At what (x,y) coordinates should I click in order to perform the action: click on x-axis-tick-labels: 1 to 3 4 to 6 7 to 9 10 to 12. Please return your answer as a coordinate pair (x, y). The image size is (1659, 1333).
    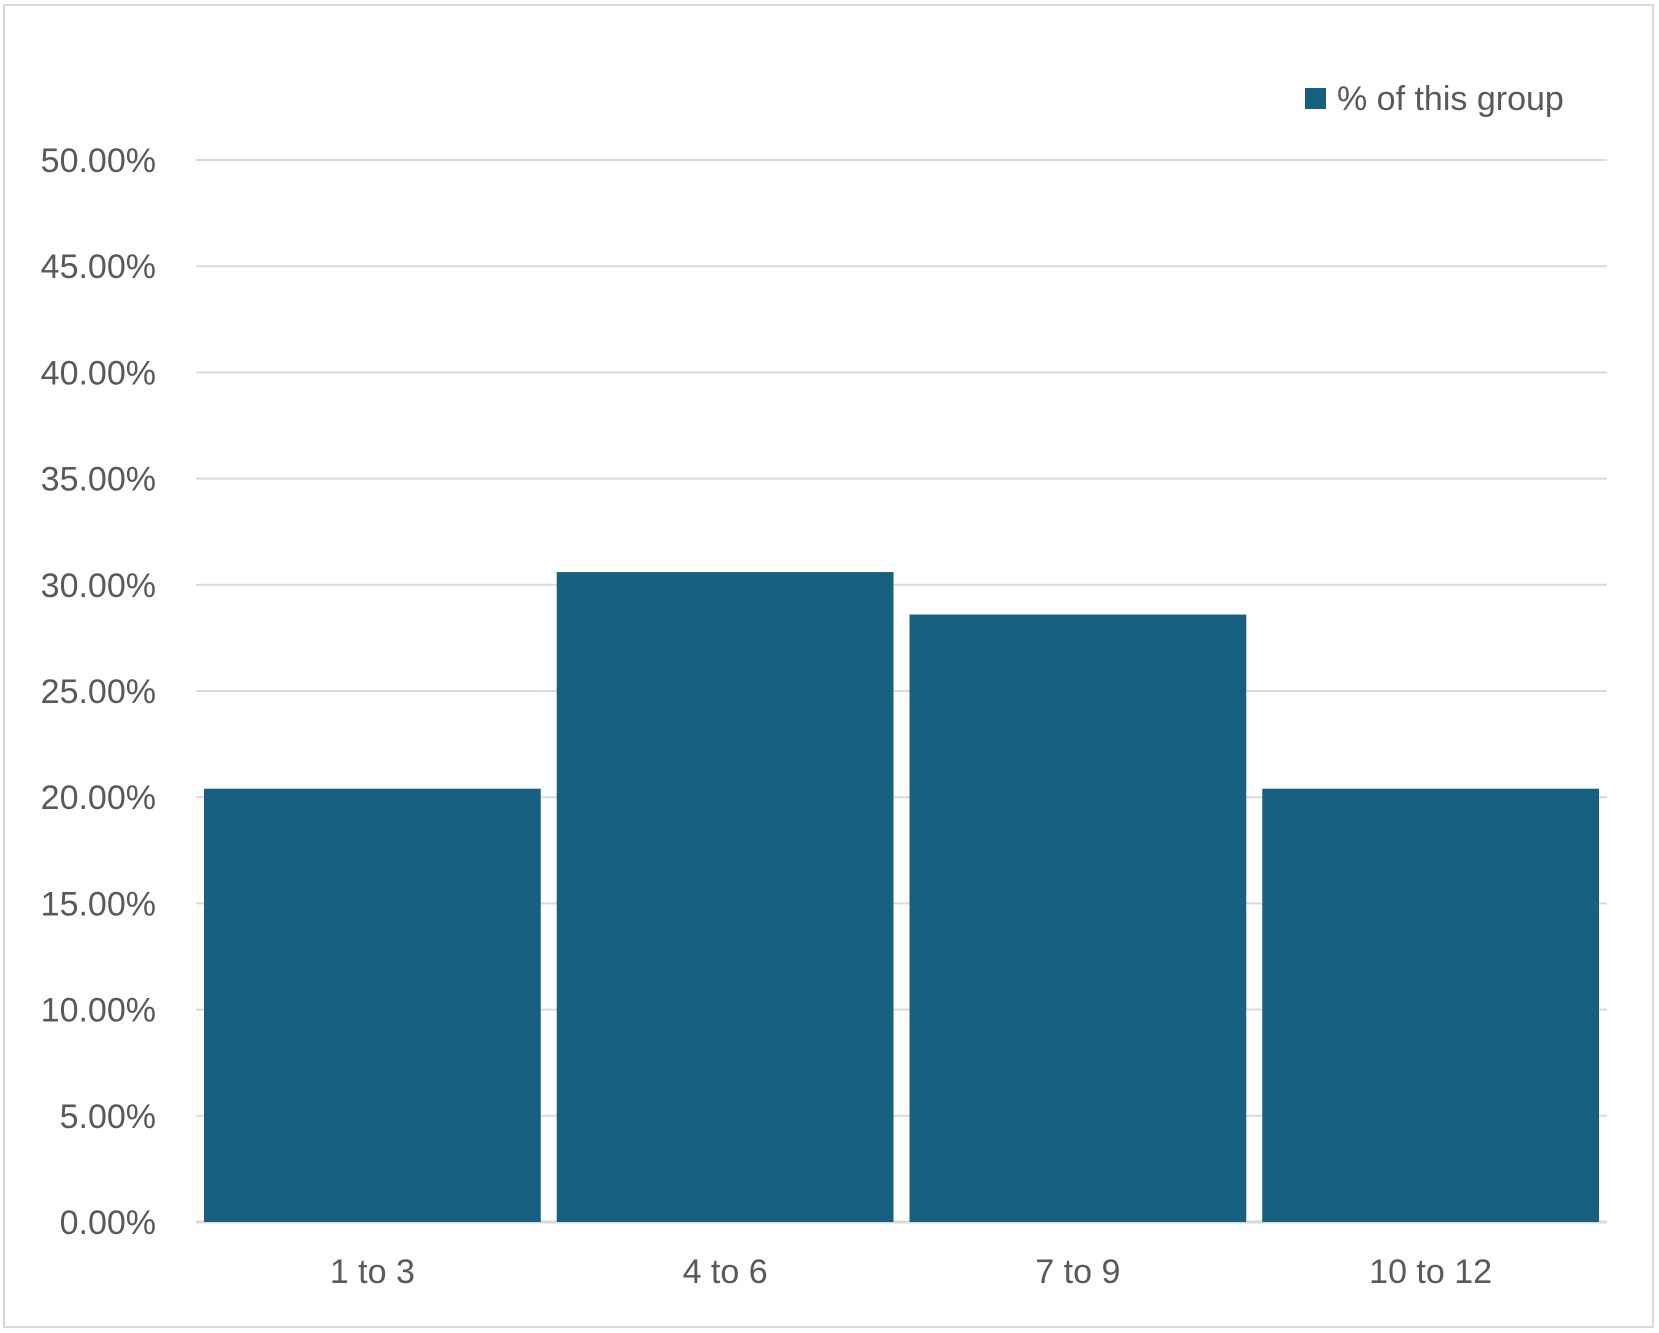
    Looking at the image, I should click on (911, 1272).